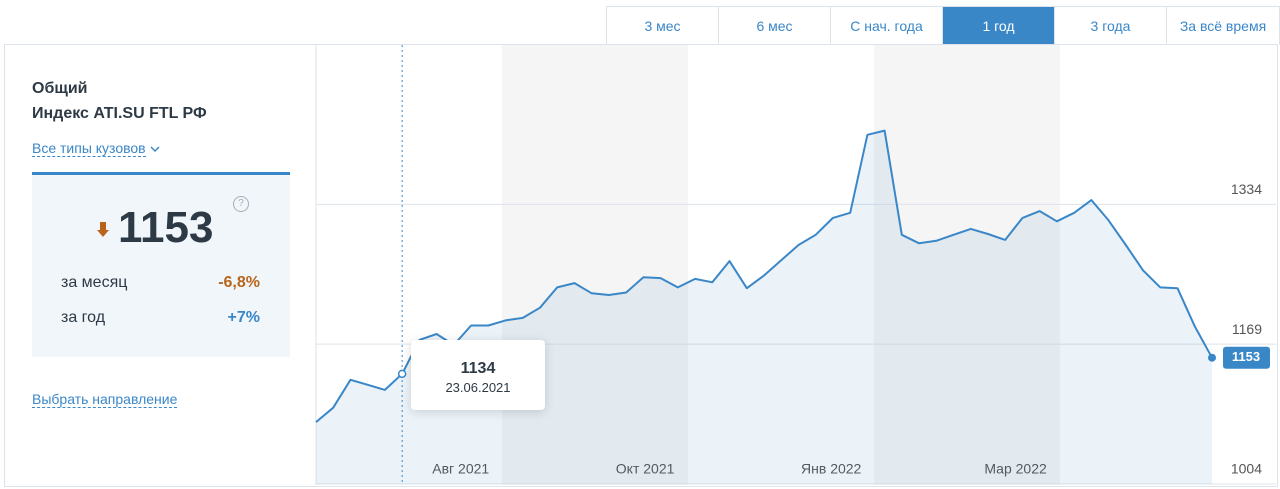 Image resolution: width=1280 pixels, height=489 pixels. What do you see at coordinates (1223, 26) in the screenshot?
I see `tab: За всё время` at bounding box center [1223, 26].